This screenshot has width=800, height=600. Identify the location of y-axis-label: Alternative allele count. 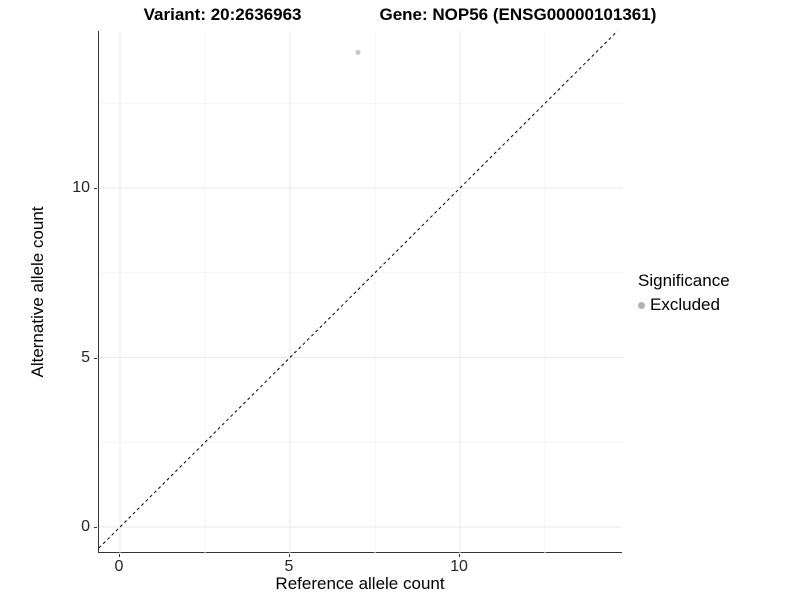
(37, 292).